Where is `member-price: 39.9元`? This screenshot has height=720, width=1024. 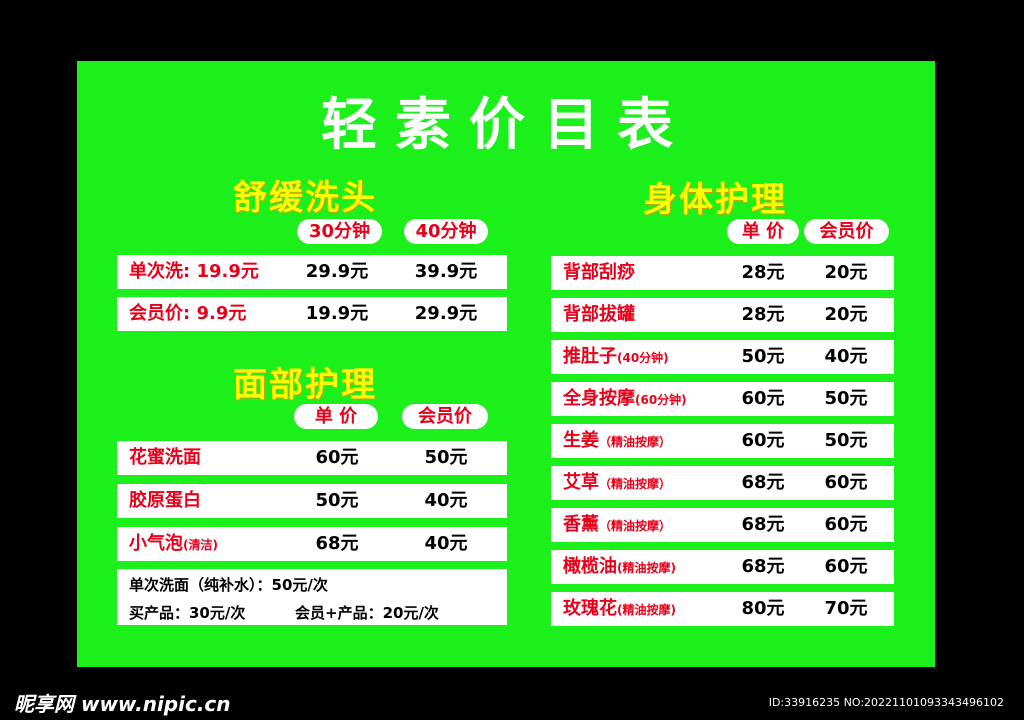 member-price: 39.9元 is located at coordinates (446, 271).